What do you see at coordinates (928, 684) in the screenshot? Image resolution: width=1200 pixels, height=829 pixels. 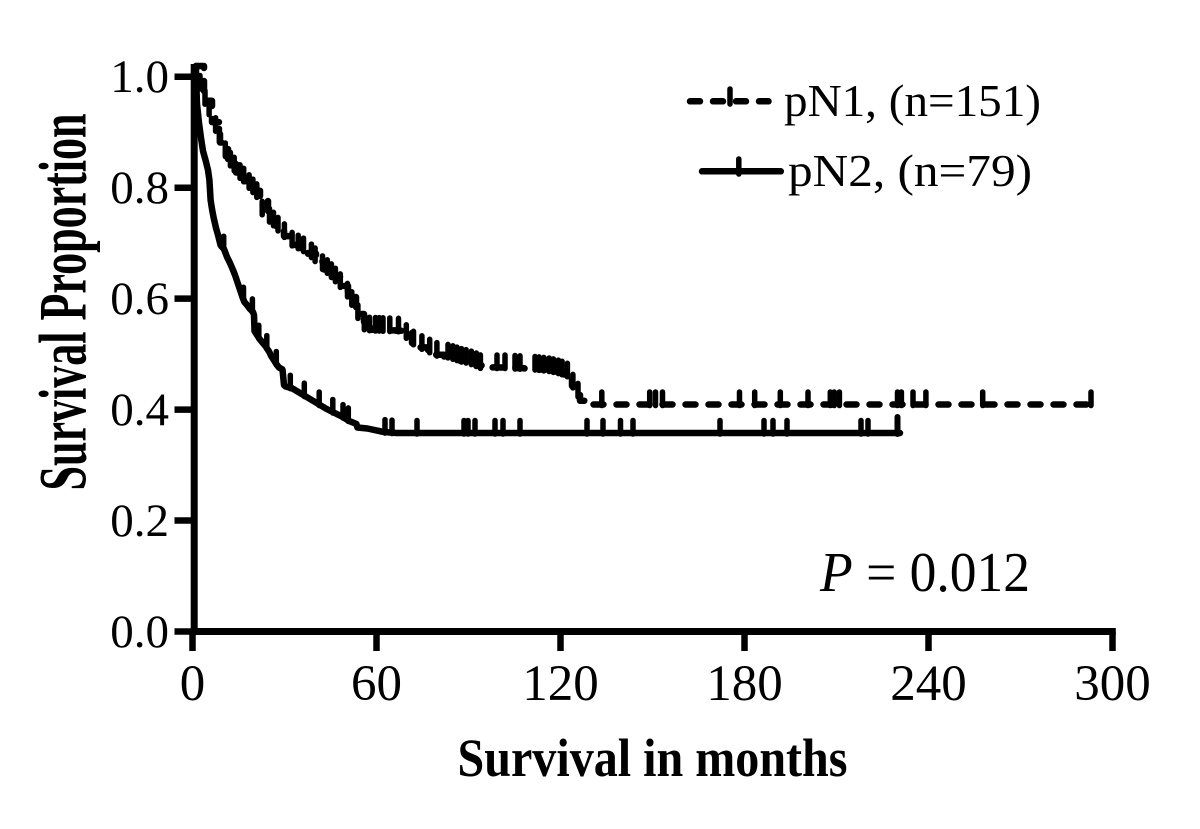 I see `svg-text: 240` at bounding box center [928, 684].